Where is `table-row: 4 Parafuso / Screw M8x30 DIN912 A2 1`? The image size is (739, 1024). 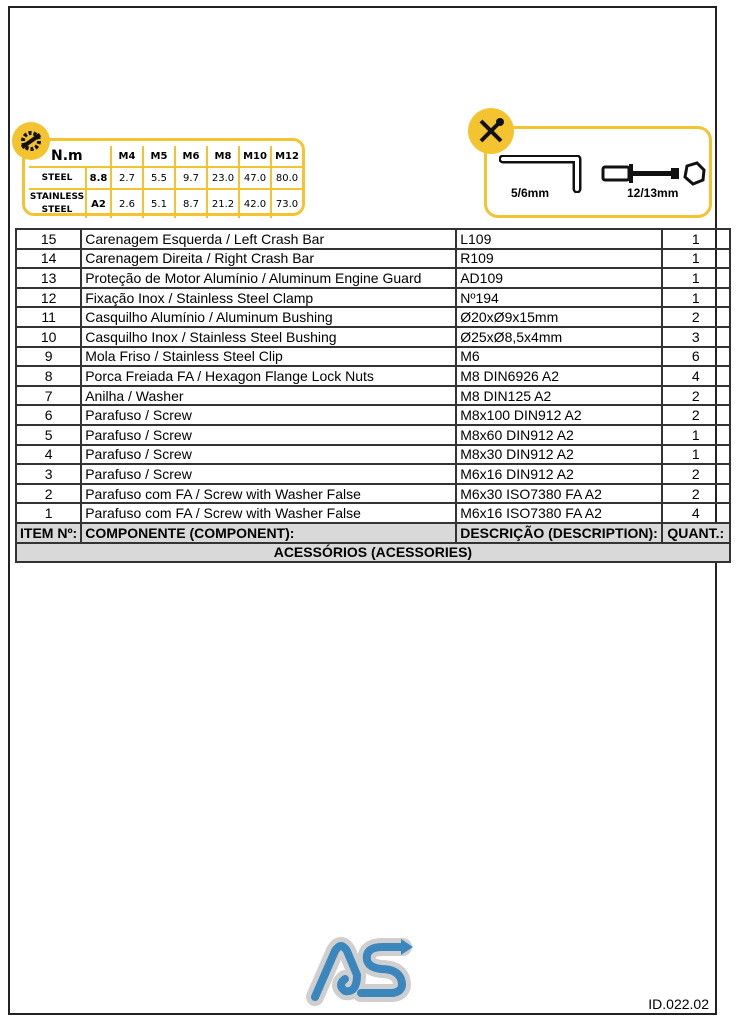
table-row: 4 Parafuso / Screw M8x30 DIN912 A2 1 is located at coordinates (372, 454).